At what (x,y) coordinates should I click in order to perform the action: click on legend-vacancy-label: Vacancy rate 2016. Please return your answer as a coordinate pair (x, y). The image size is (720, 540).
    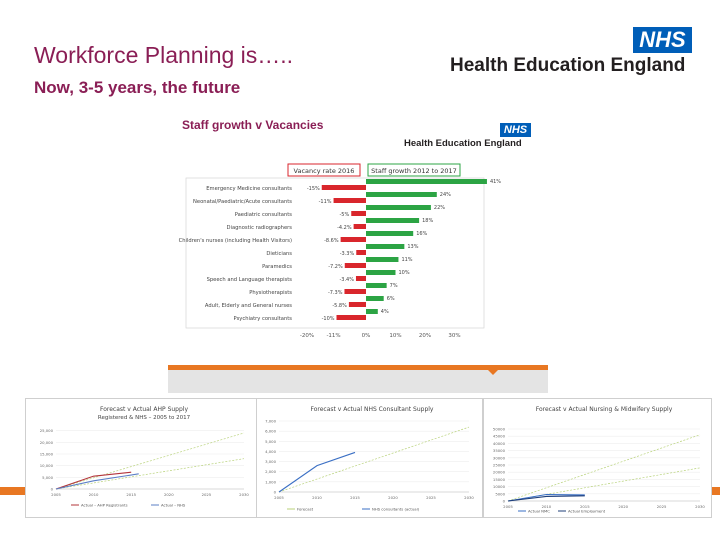
    Looking at the image, I should click on (324, 171).